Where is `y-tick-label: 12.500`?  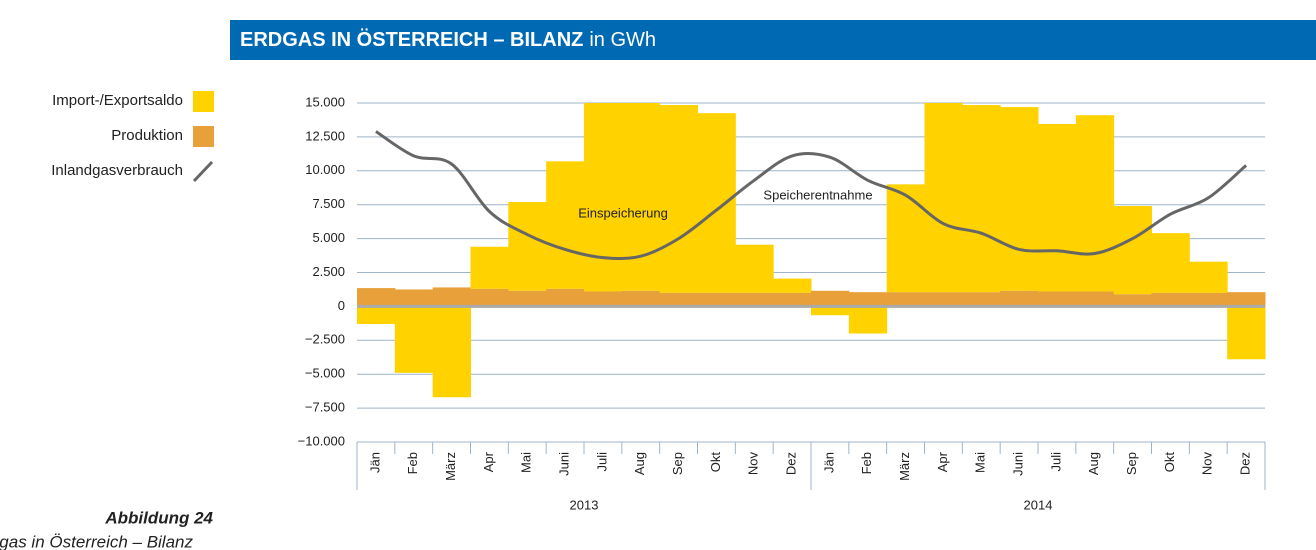
y-tick-label: 12.500 is located at coordinates (325, 135).